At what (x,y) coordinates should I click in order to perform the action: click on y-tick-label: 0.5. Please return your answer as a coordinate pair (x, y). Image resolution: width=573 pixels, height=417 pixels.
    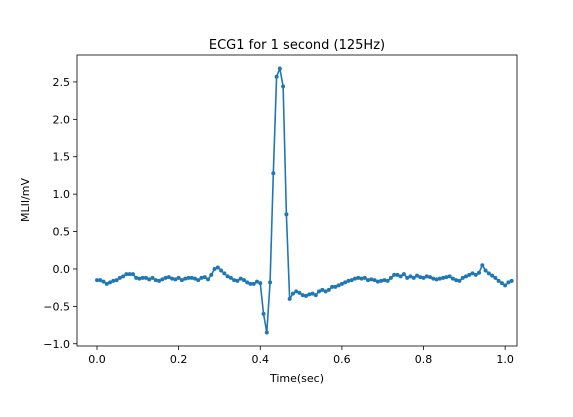
    Looking at the image, I should click on (62, 232).